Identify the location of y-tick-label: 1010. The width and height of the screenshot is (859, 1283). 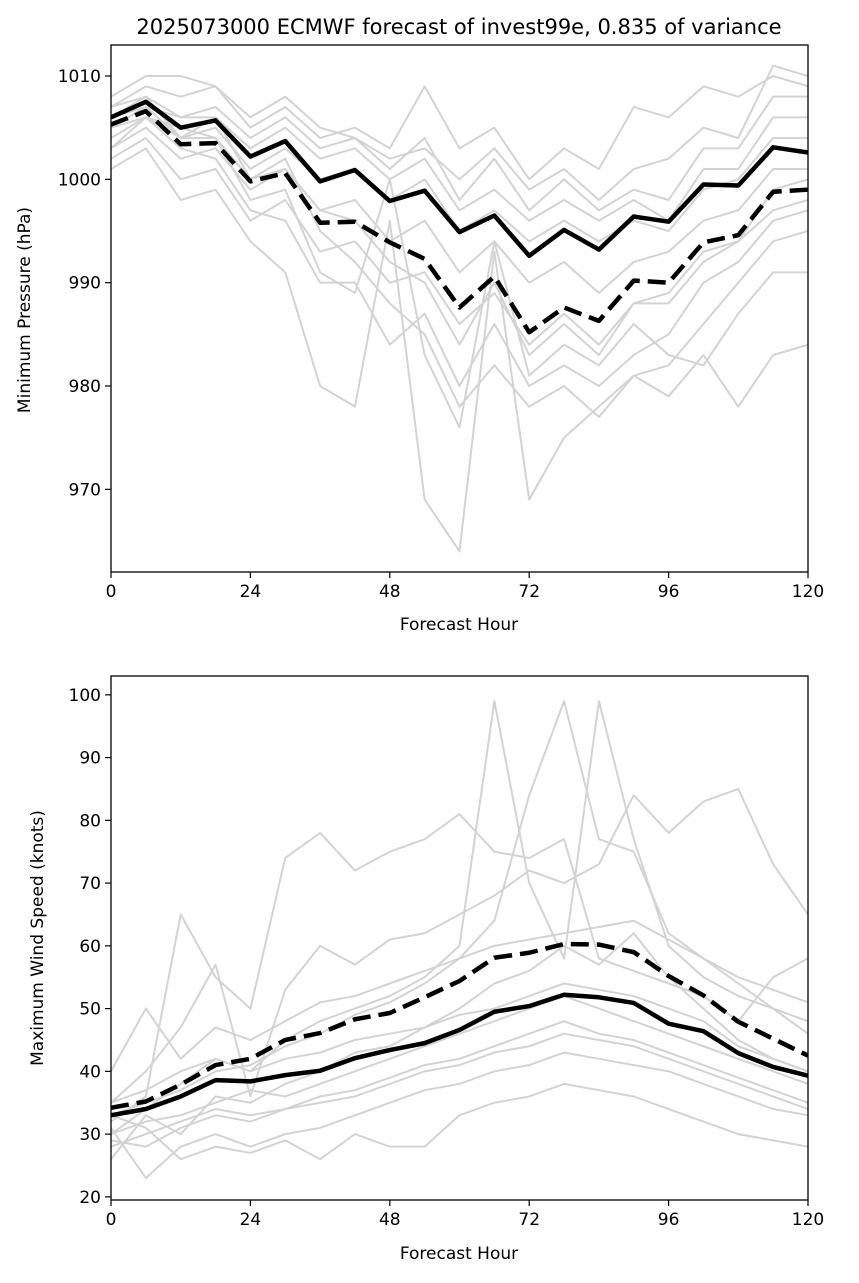
(79, 77).